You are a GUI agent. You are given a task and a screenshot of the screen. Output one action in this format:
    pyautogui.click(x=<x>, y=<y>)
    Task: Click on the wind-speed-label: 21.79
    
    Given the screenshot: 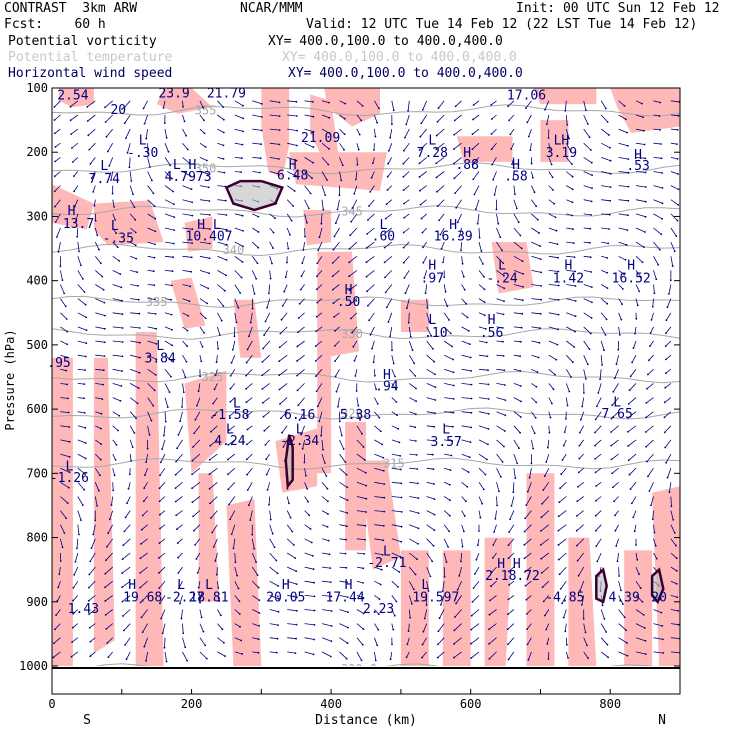 What is the action you would take?
    pyautogui.click(x=226, y=94)
    